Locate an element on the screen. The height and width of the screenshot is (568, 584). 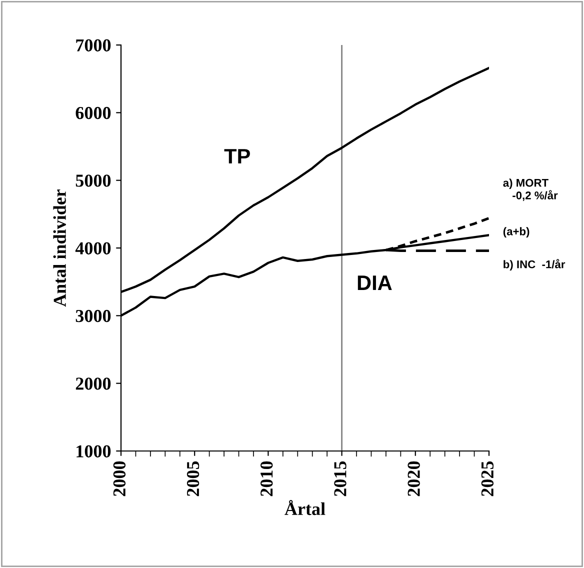
series-label: b) INC -1/år is located at coordinates (535, 264).